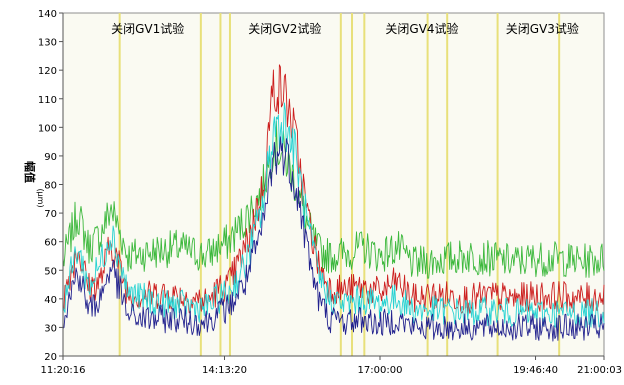 This screenshot has height=385, width=624. Describe the element at coordinates (50, 271) in the screenshot. I see `y-tick-label: 50` at that location.